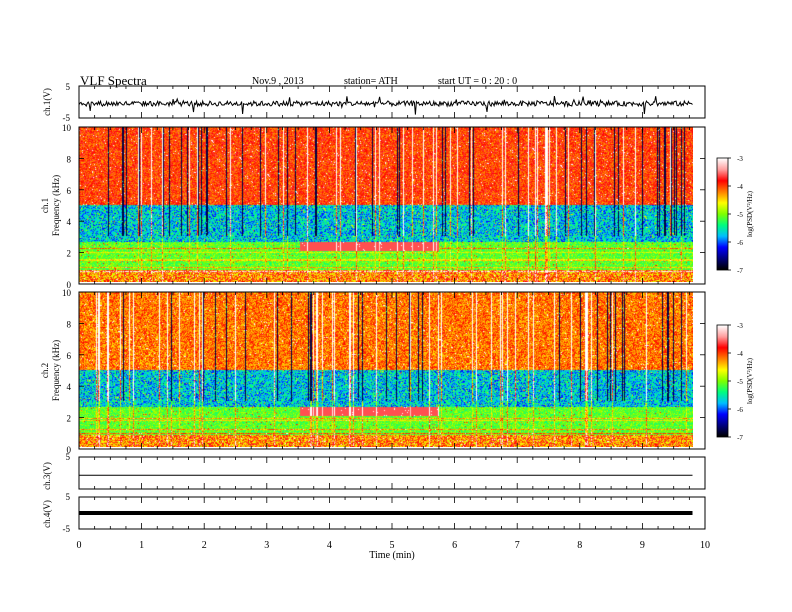  I want to click on ch2-spec-cbar-tick-label: -3, so click(740, 326).